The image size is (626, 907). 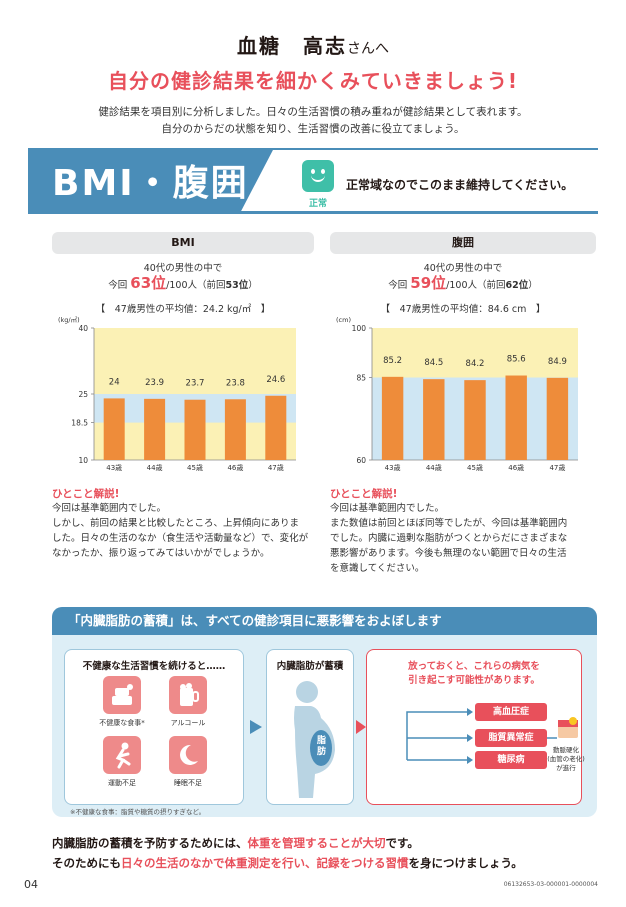 I want to click on disease-hypertension: 高血圧症, so click(x=511, y=712).